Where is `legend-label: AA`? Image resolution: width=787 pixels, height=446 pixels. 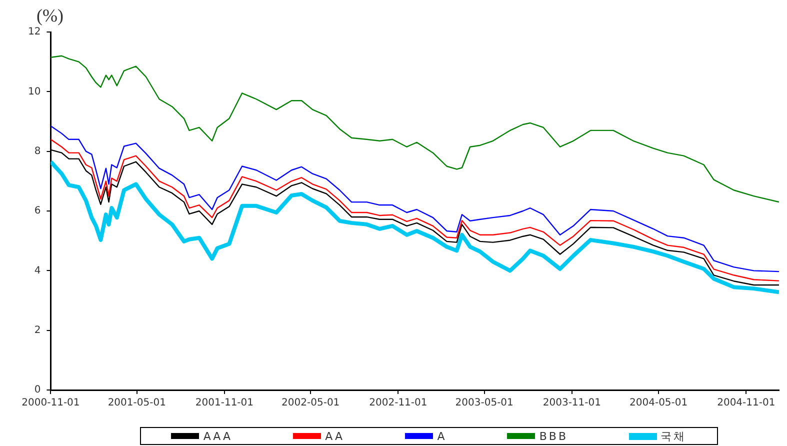 legend-label: AA is located at coordinates (335, 436).